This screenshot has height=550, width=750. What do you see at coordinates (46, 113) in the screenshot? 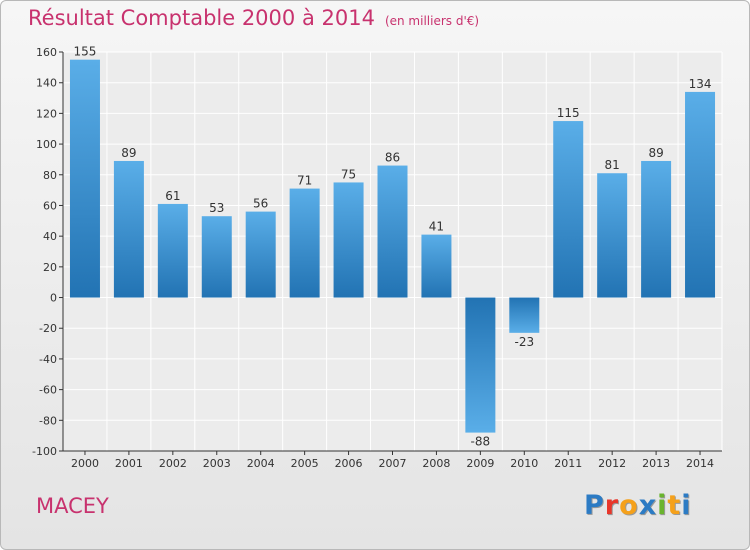
I see `y-tick-label: 120` at bounding box center [46, 113].